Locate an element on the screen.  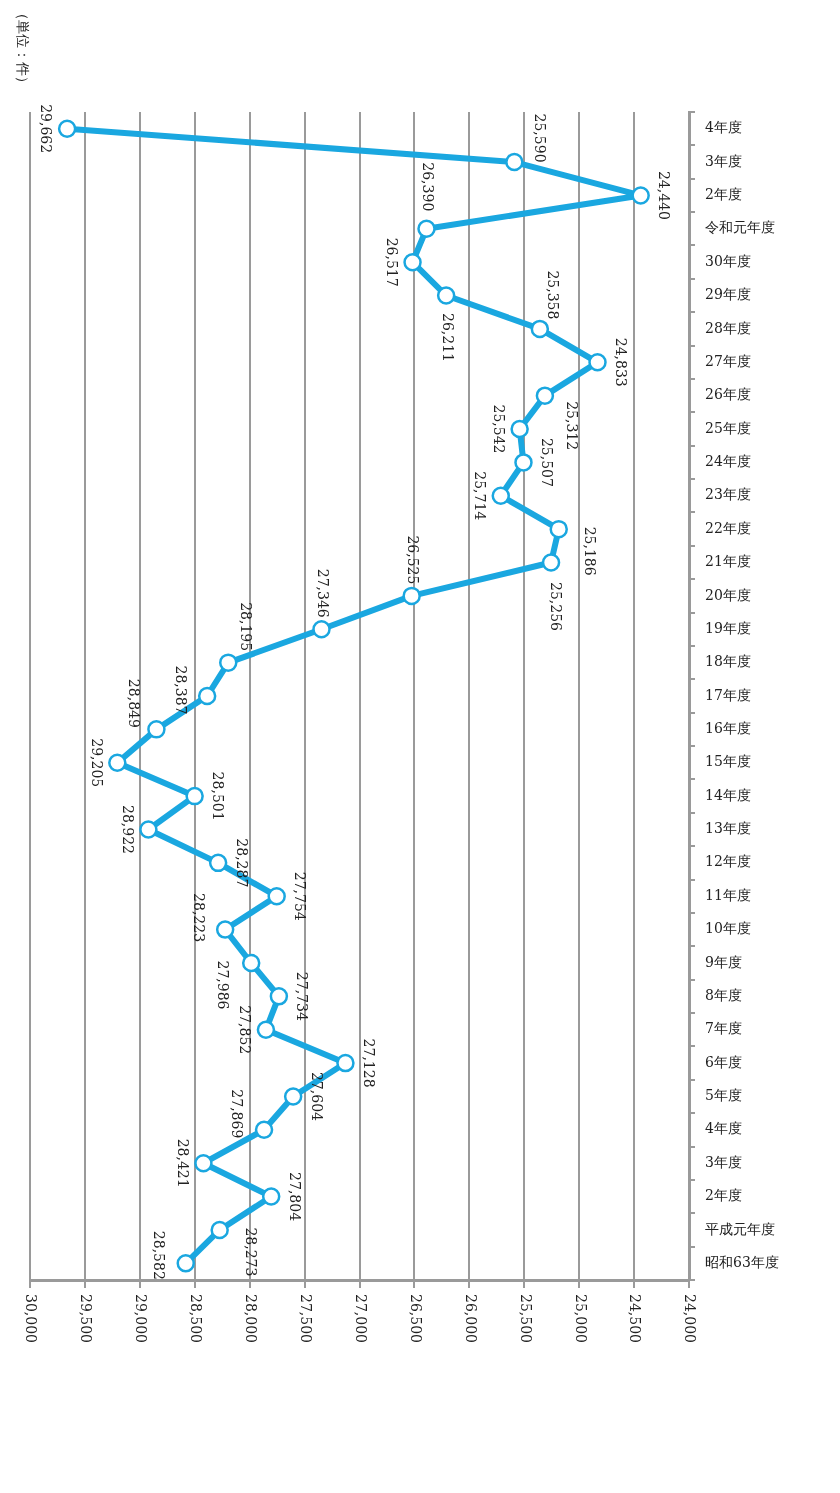
y-tick-label: 12年度 is located at coordinates (728, 861).